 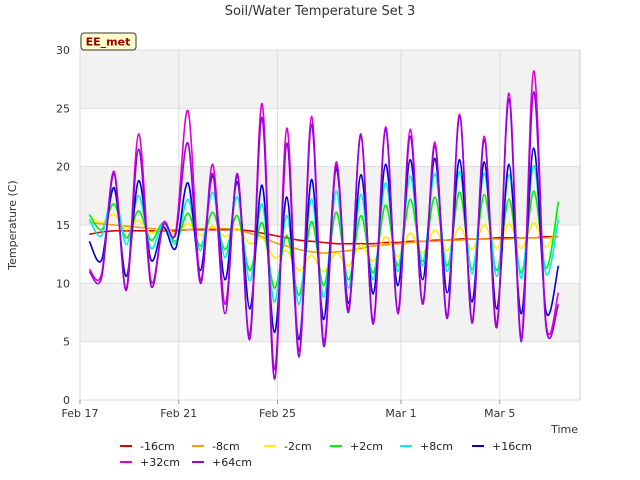 What do you see at coordinates (326, 454) in the screenshot?
I see `legend: -16cm -8cm -2cm +2cm +8cm +16cm +32cm +64cm` at bounding box center [326, 454].